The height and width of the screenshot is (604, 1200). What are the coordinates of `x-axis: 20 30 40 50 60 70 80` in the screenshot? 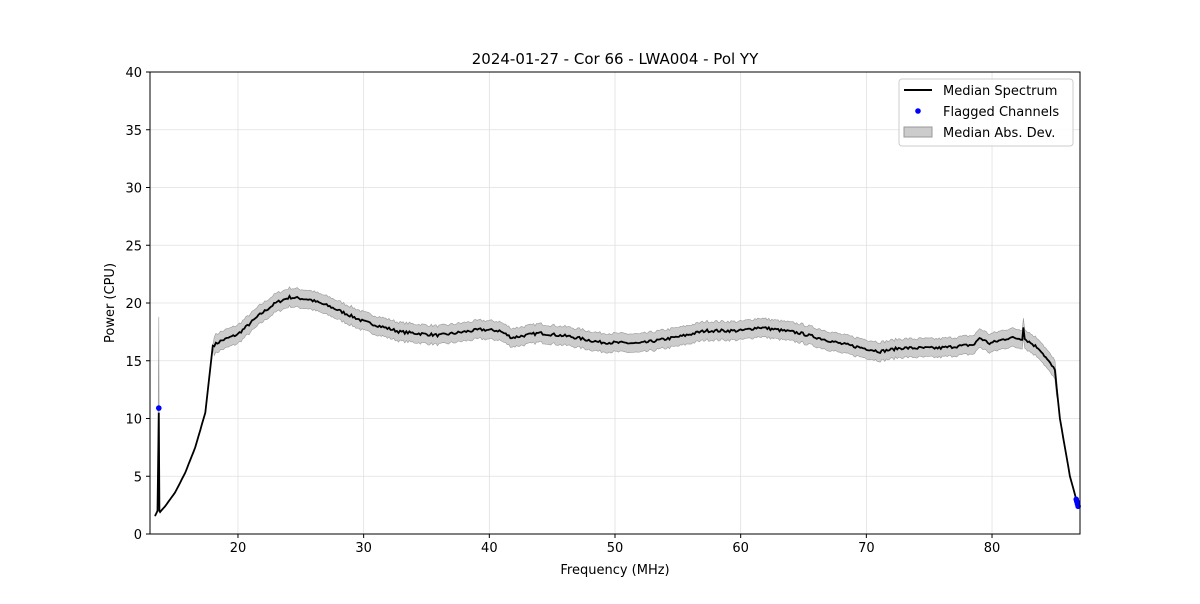 It's located at (615, 545).